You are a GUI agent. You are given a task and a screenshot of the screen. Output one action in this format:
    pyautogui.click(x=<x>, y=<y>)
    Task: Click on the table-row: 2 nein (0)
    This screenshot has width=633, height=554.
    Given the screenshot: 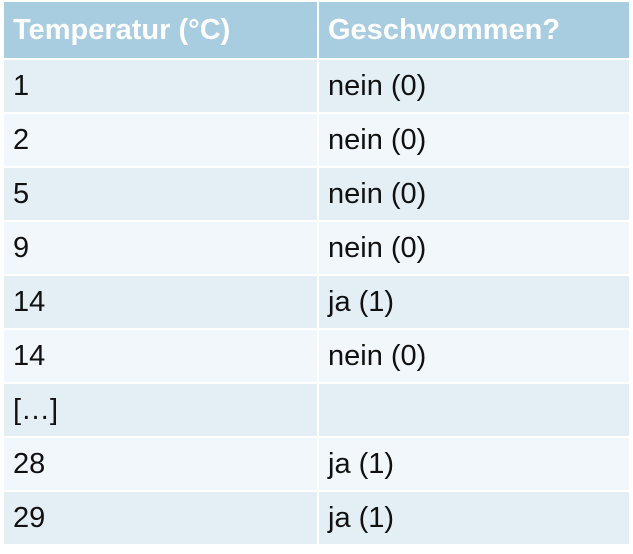 What is the action you would take?
    pyautogui.click(x=316, y=139)
    